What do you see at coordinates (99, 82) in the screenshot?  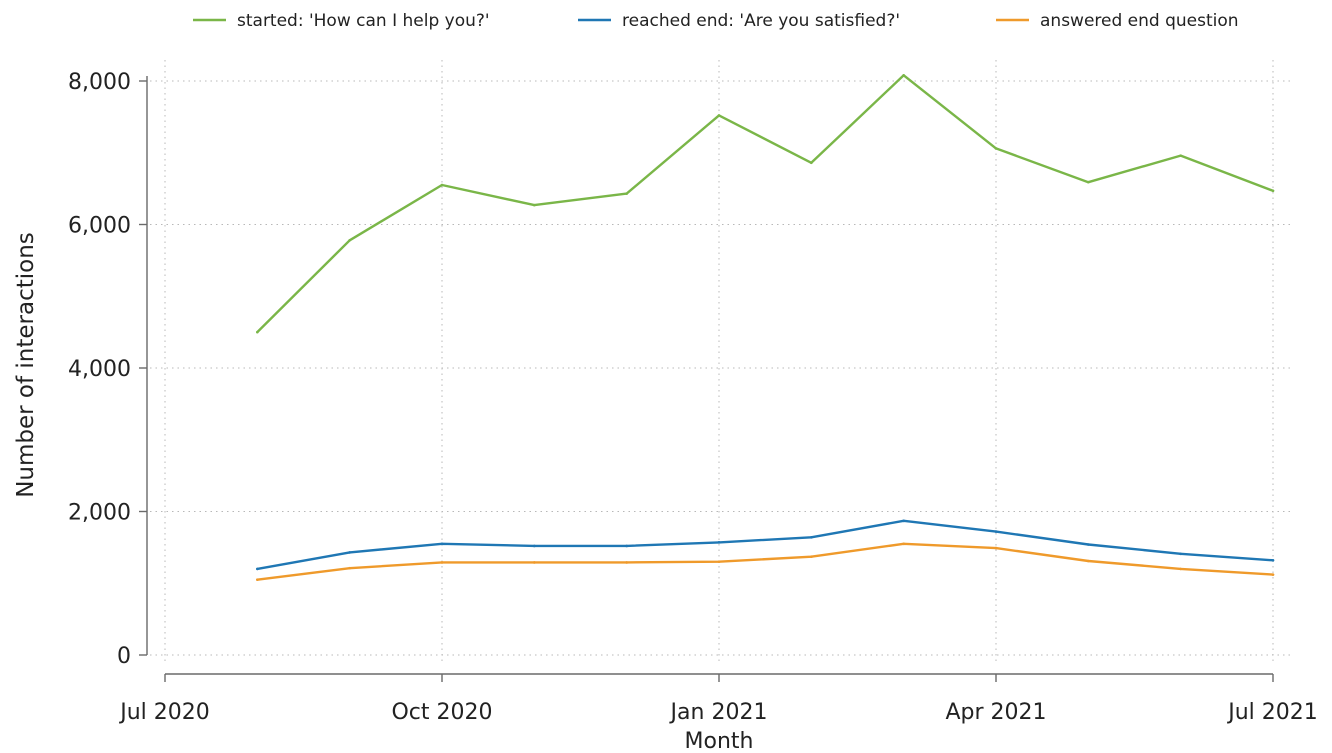 I see `y-tick-label: 8,000` at bounding box center [99, 82].